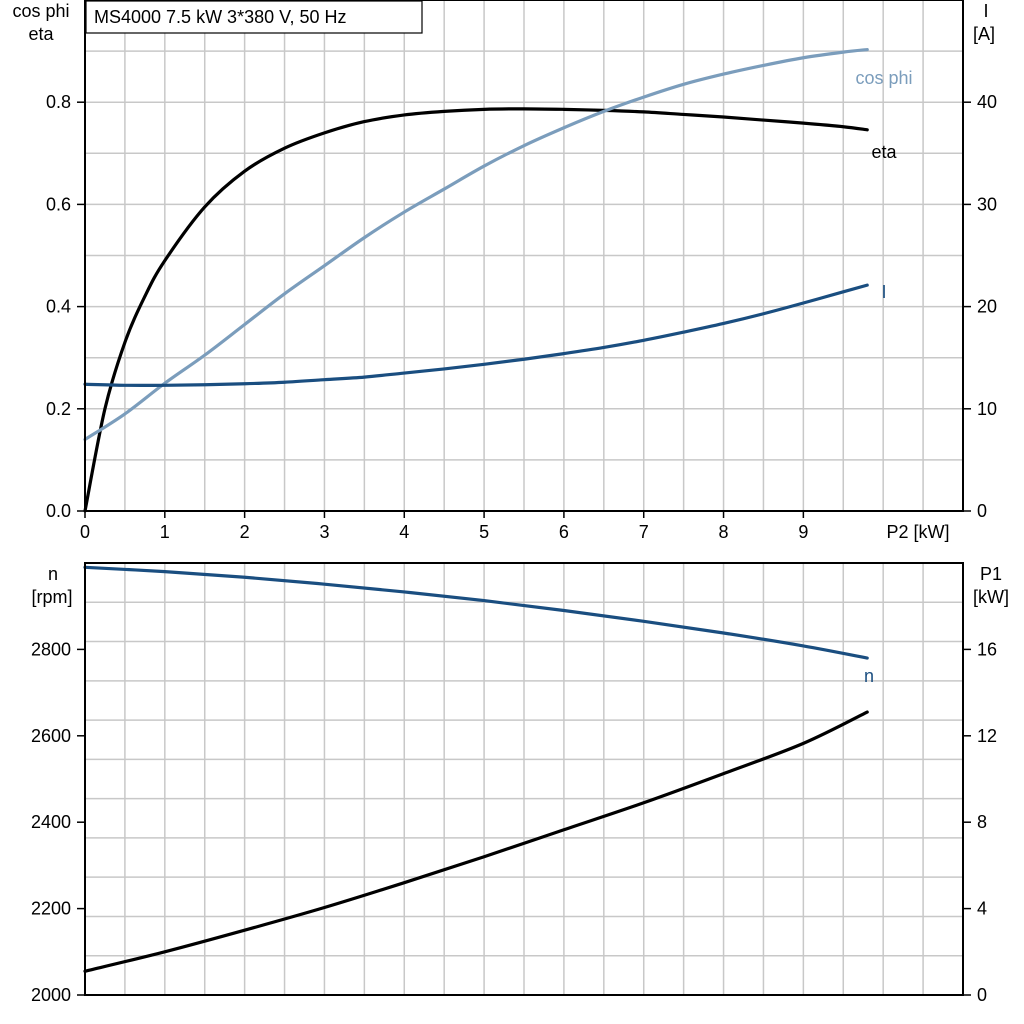 Image resolution: width=1024 pixels, height=1024 pixels. I want to click on x-axis-label: P2 [kW], so click(917, 532).